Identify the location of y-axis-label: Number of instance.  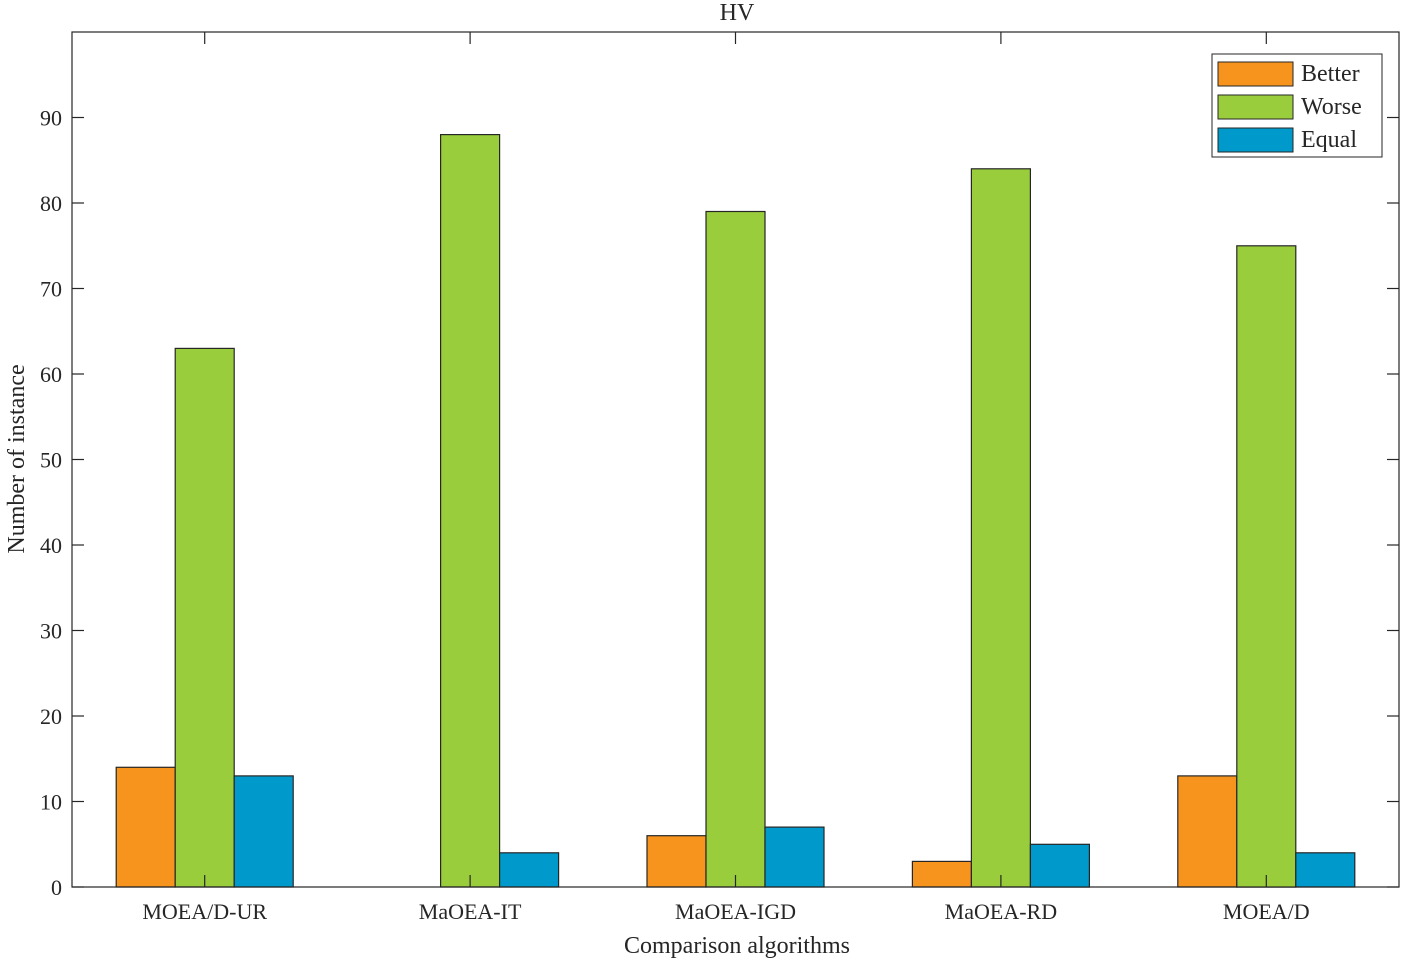
(17, 458).